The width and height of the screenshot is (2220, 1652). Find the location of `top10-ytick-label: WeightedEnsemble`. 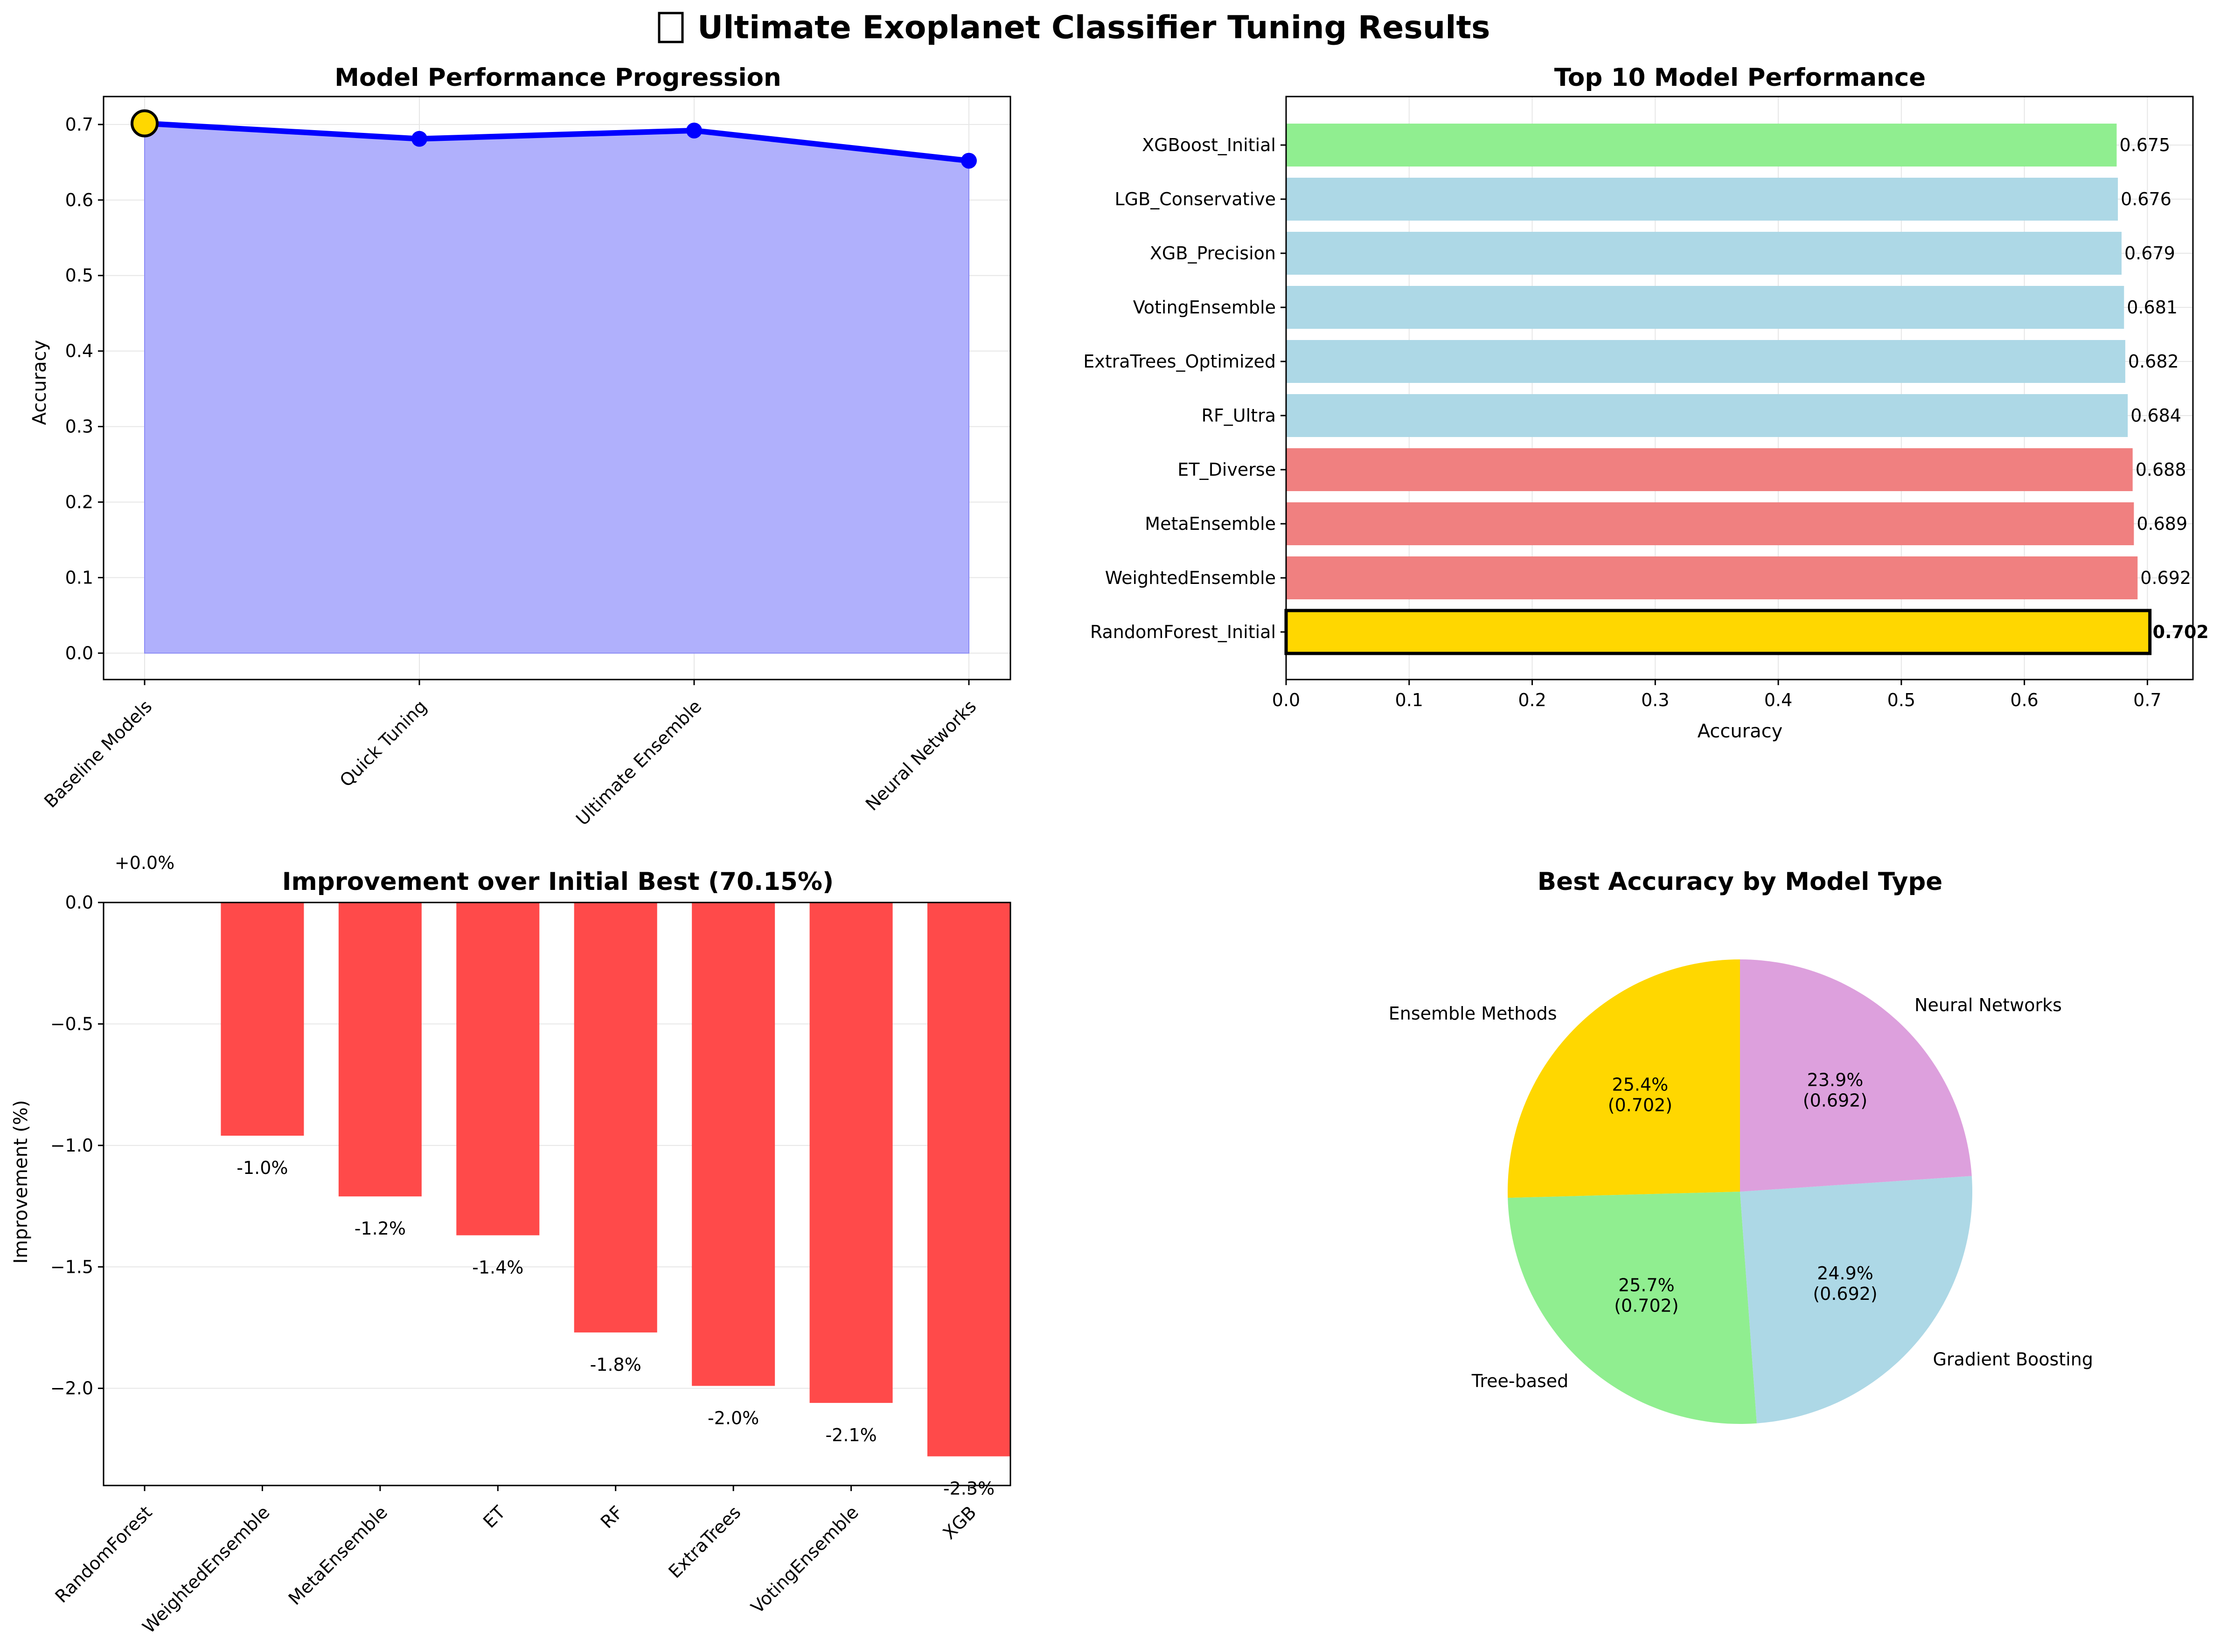

top10-ytick-label: WeightedEnsemble is located at coordinates (1191, 578).